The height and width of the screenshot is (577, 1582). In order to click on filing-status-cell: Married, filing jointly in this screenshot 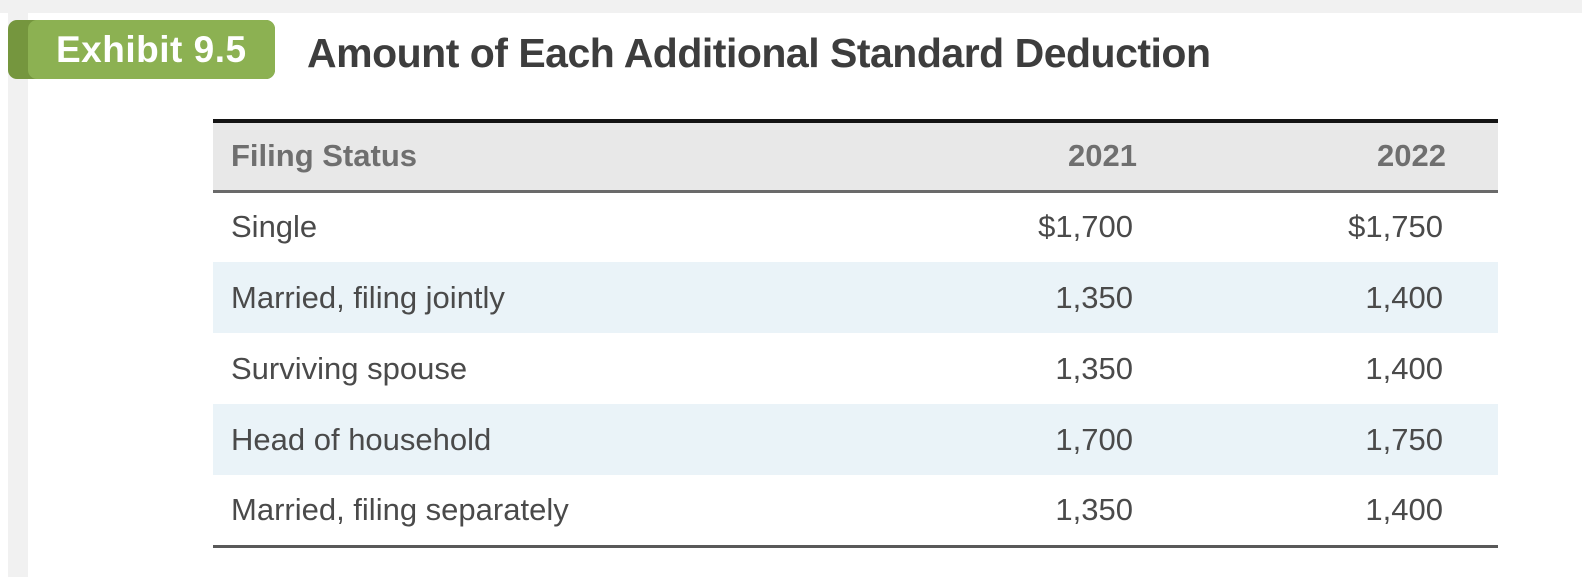, I will do `click(368, 297)`.